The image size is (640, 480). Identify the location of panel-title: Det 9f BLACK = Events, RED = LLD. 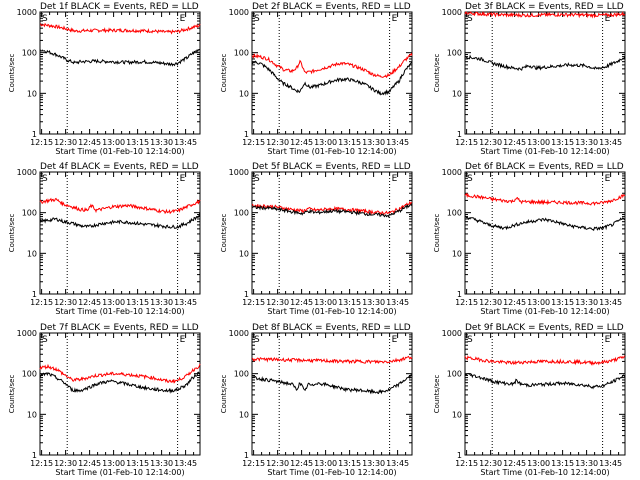
(544, 328).